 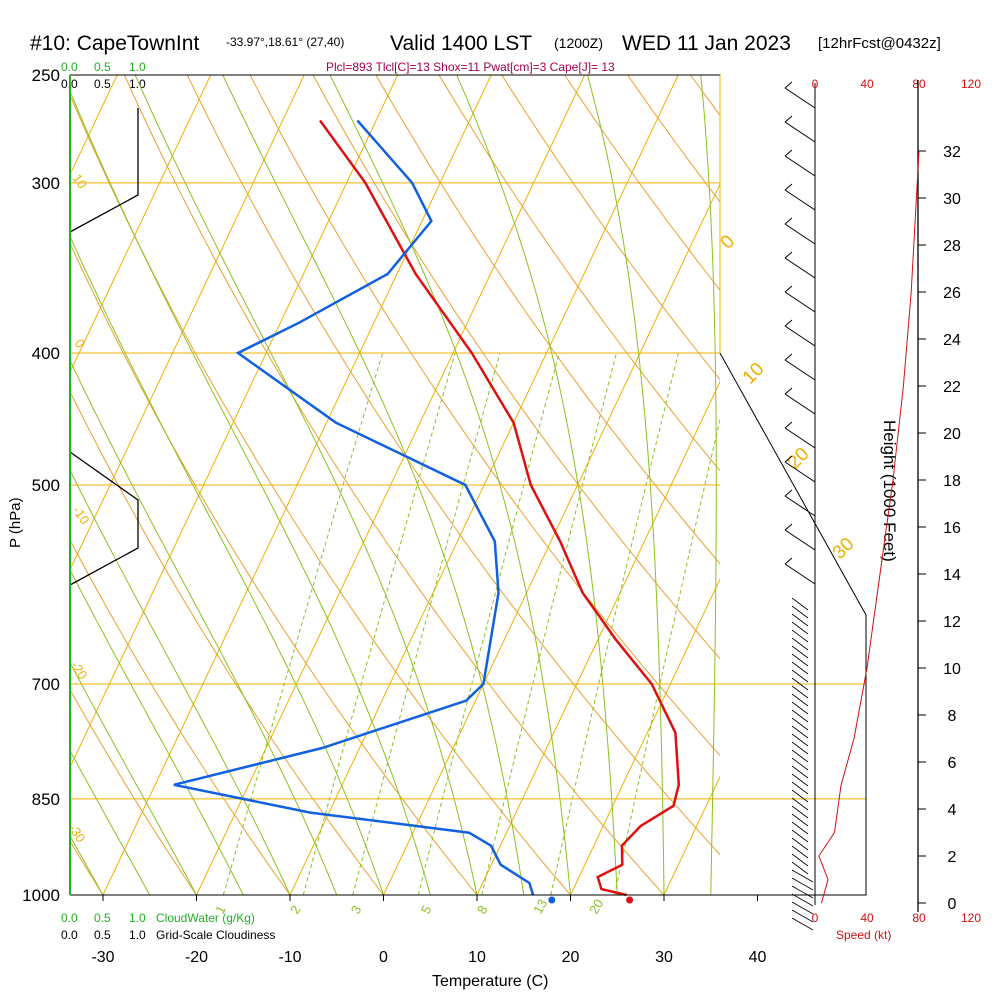 What do you see at coordinates (952, 387) in the screenshot?
I see `height-tick-label: 22` at bounding box center [952, 387].